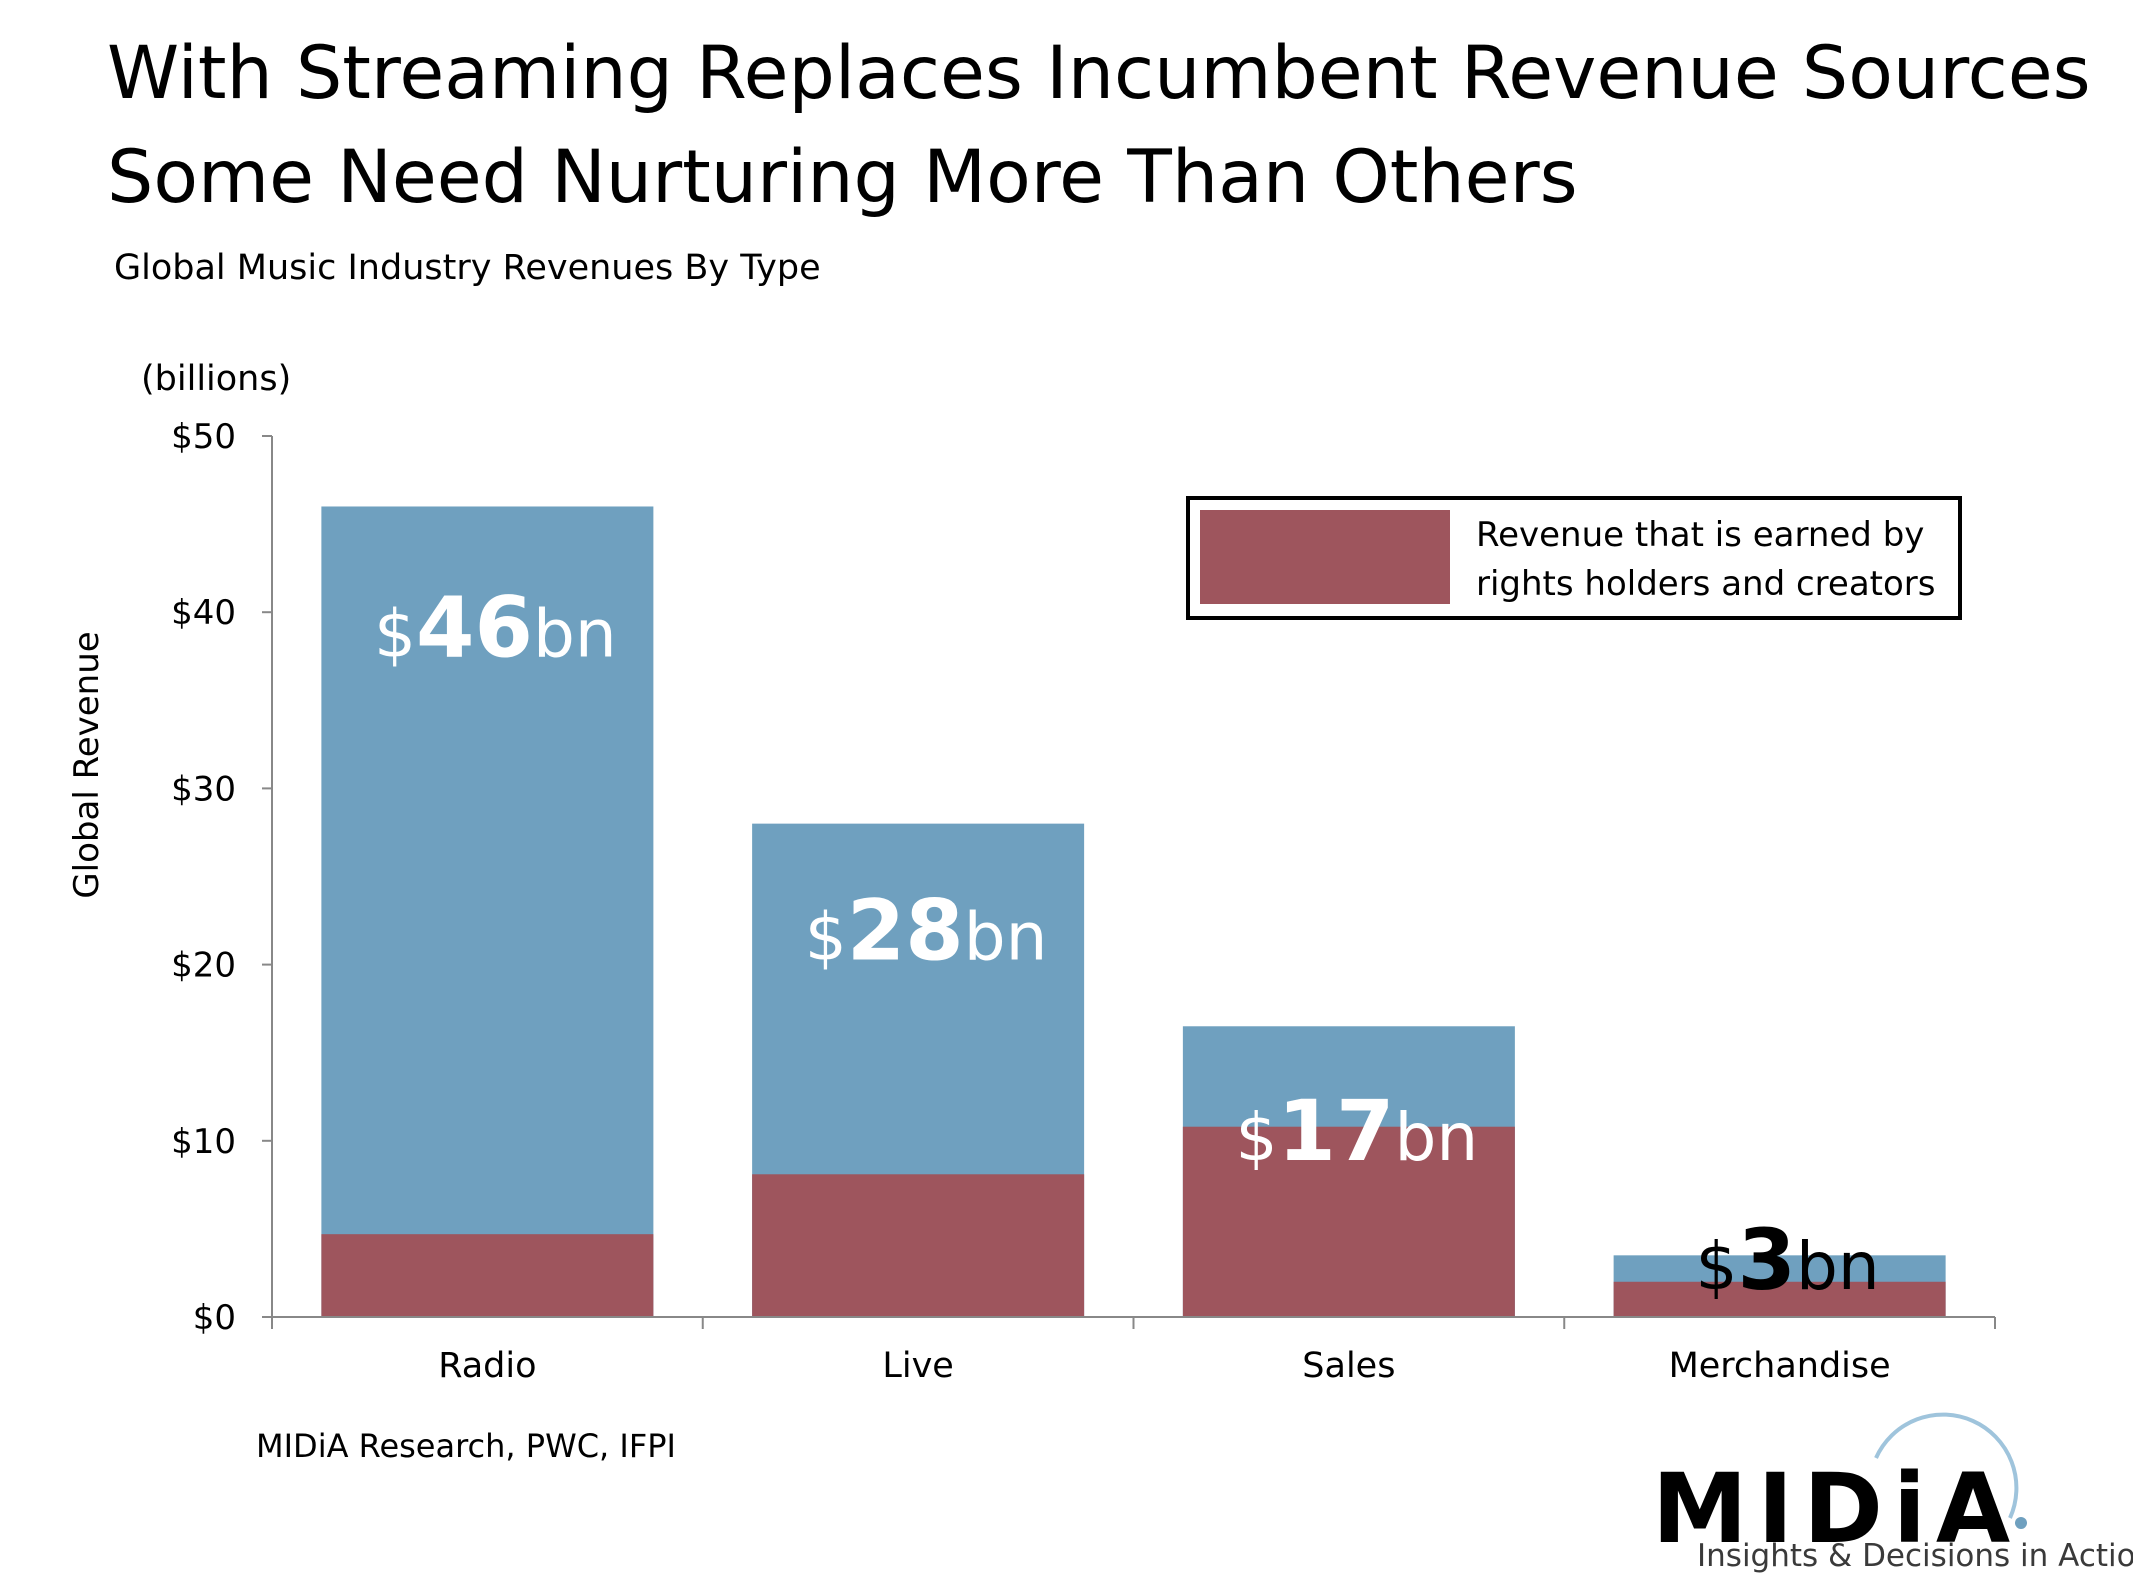 The width and height of the screenshot is (2133, 1577). Describe the element at coordinates (214, 1318) in the screenshot. I see `y-tick-label: $0` at that location.